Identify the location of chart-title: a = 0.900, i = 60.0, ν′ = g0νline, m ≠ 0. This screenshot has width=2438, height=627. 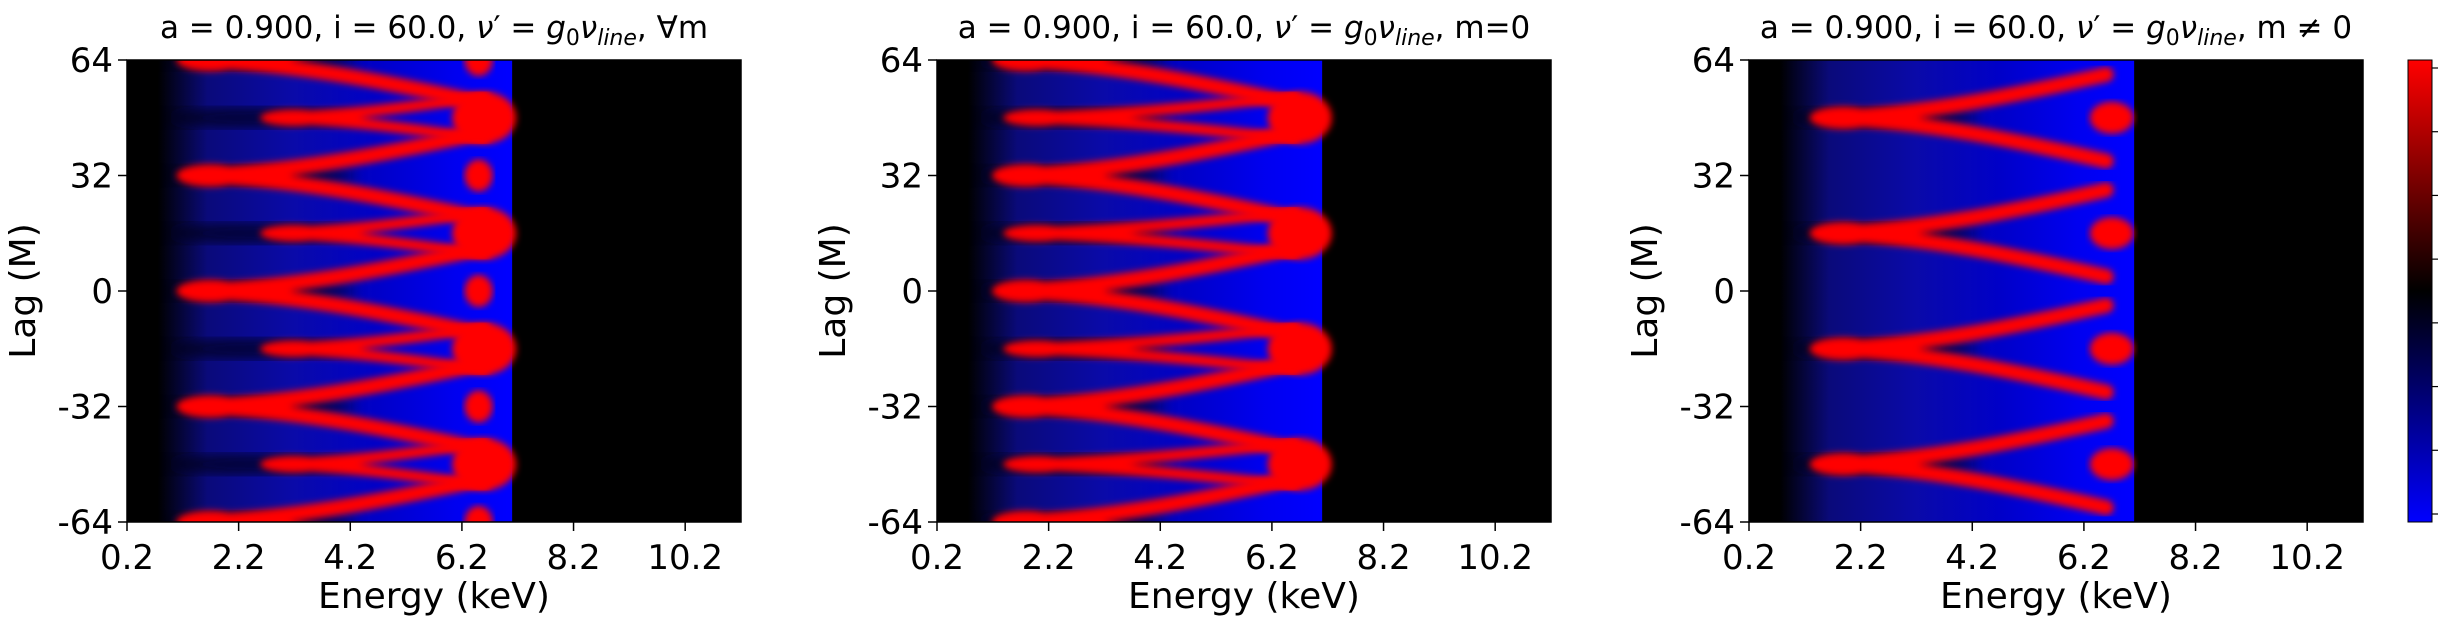
(2056, 30).